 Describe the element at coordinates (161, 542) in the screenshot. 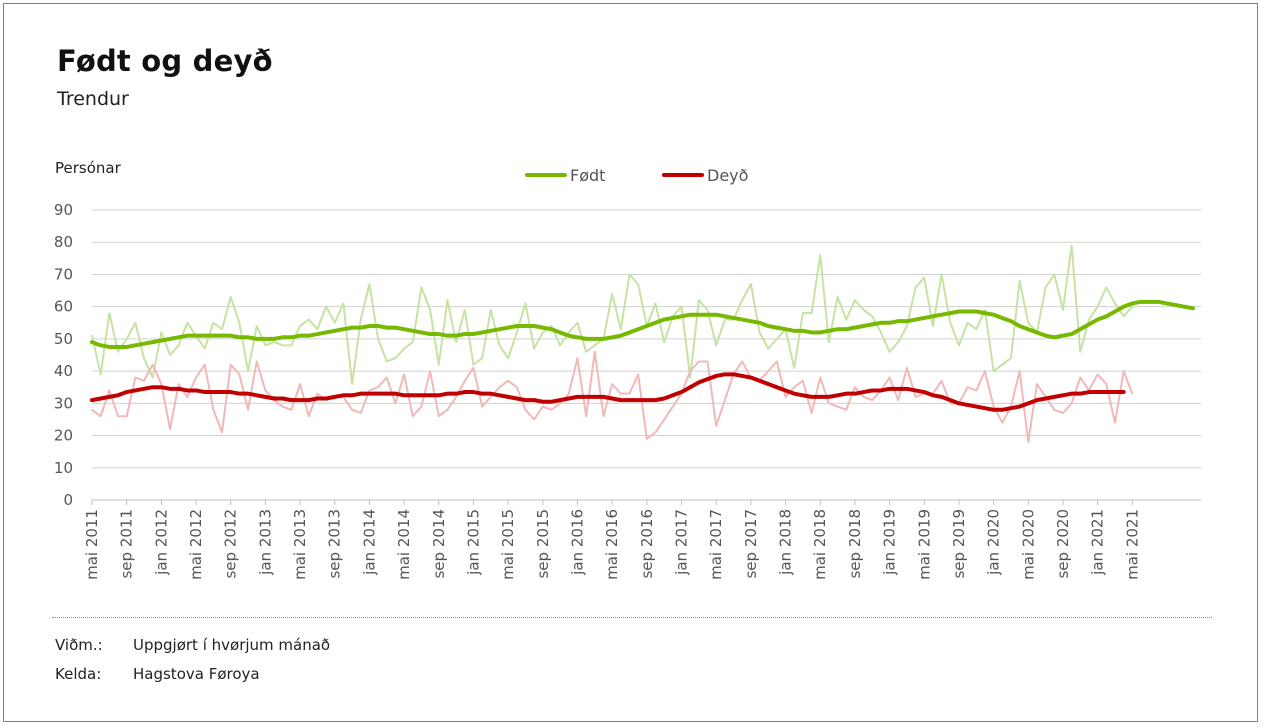

I see `x-tick-label: jan 2012` at that location.